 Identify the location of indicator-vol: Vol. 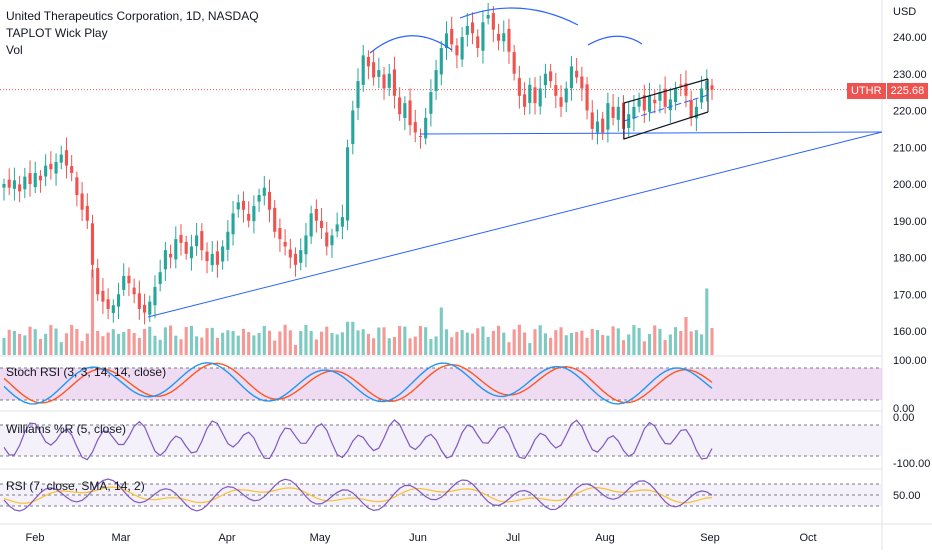
(14, 50).